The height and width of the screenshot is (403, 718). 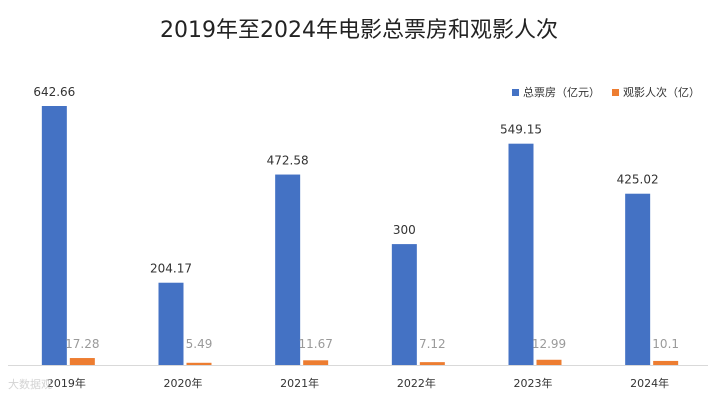 I want to click on x-tick-label-3: 2022年, so click(x=416, y=383).